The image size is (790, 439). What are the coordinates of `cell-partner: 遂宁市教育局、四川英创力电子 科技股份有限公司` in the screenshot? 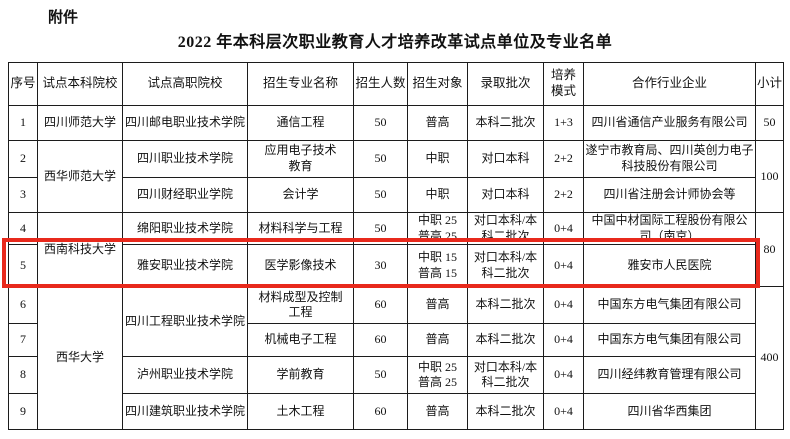 It's located at (669, 159).